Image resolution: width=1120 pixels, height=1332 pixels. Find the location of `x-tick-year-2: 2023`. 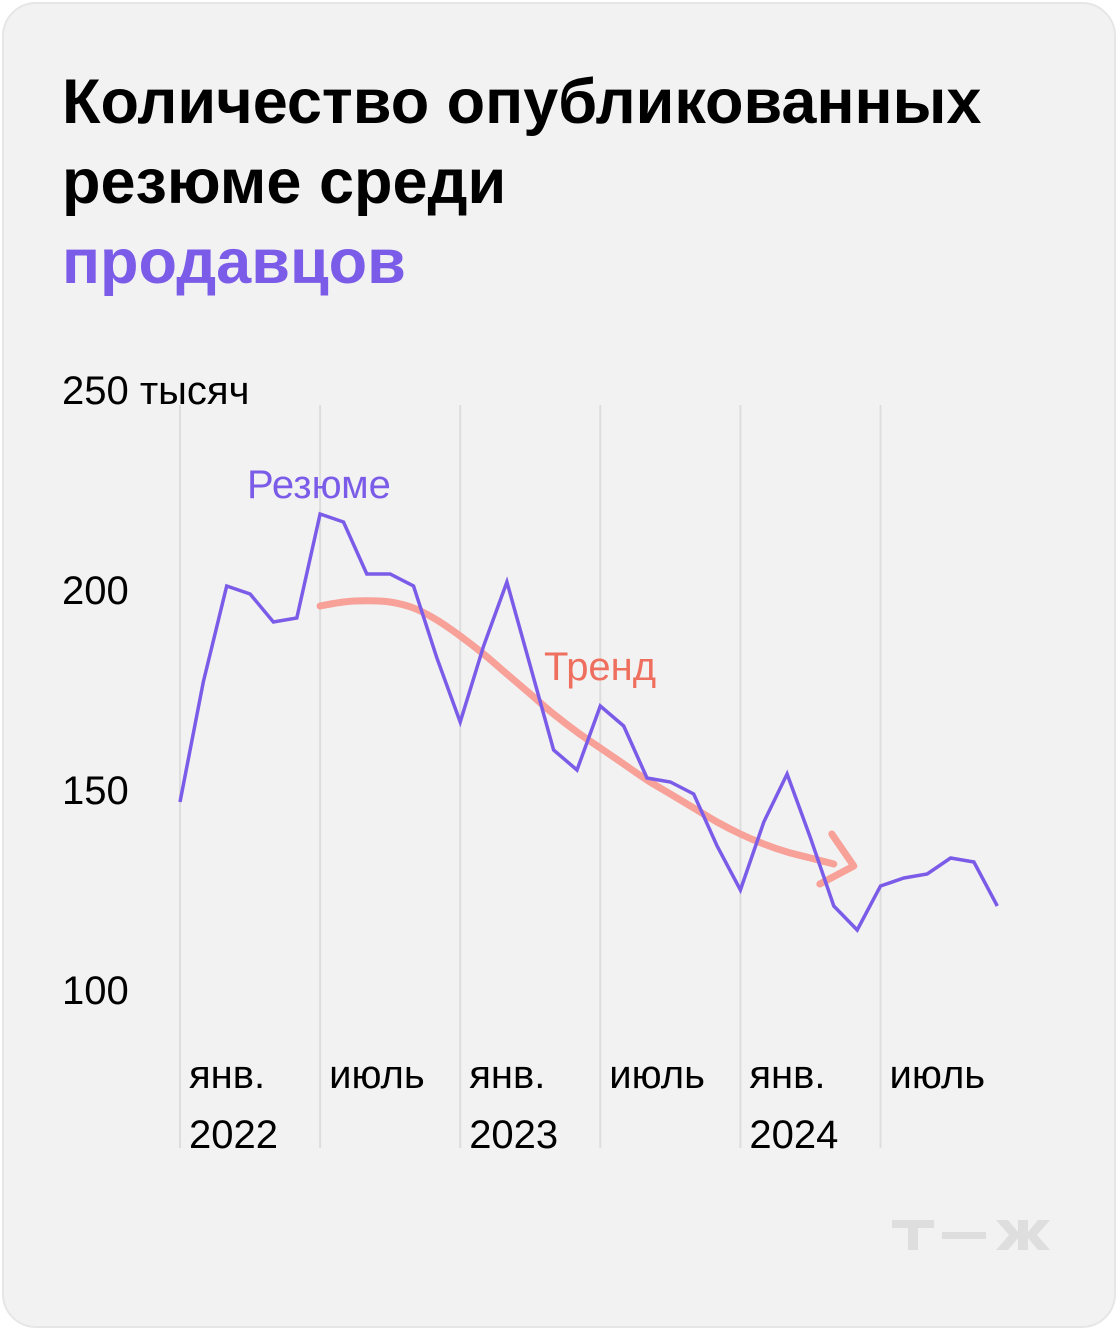

x-tick-year-2: 2023 is located at coordinates (513, 1135).